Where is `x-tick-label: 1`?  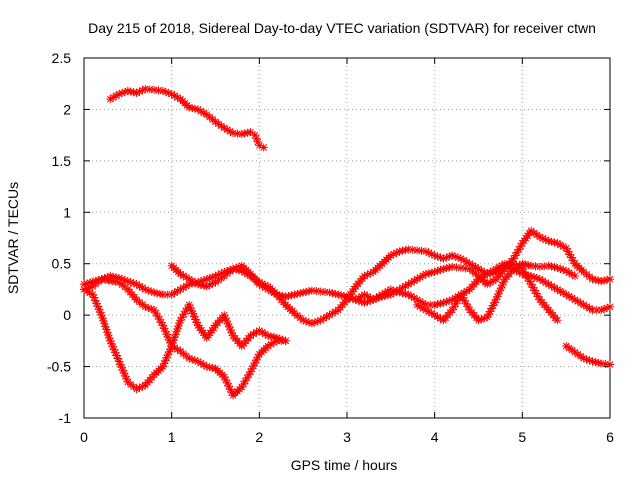
x-tick-label: 1 is located at coordinates (172, 437).